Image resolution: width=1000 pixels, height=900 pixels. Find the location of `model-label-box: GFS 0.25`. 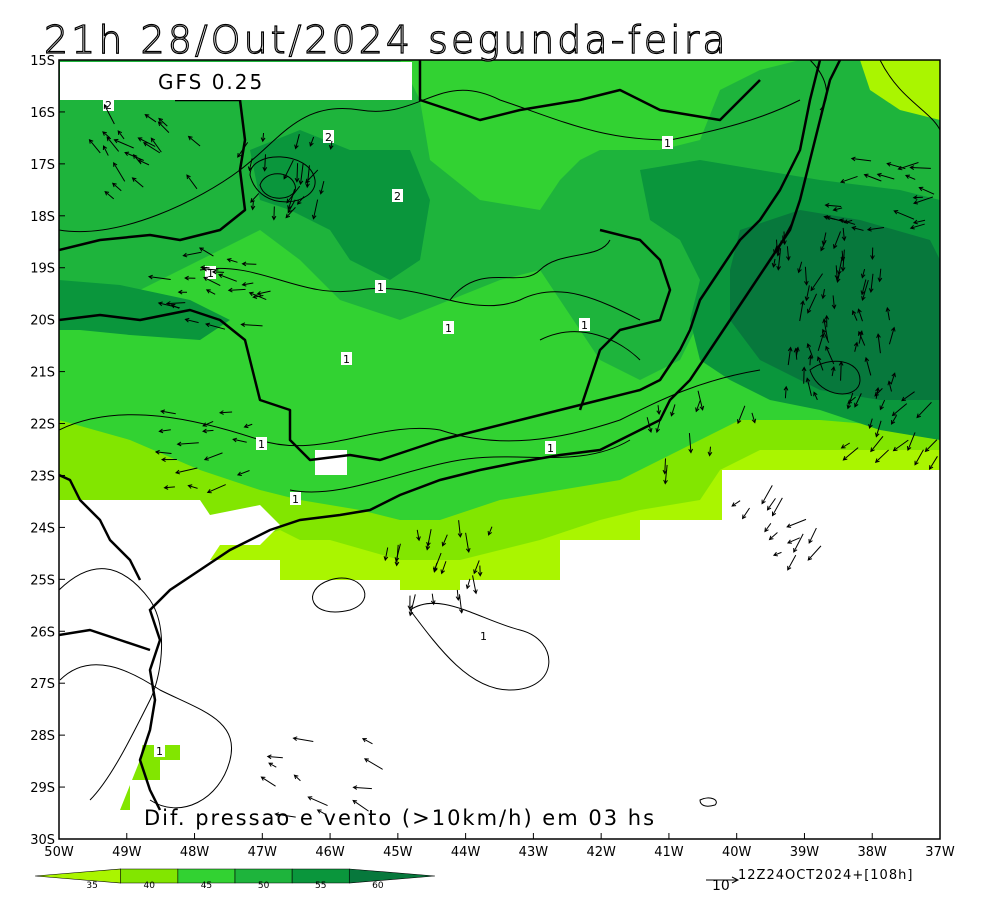

model-label-box: GFS 0.25 is located at coordinates (236, 81).